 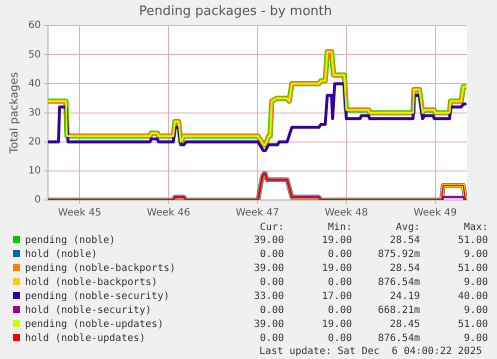 What do you see at coordinates (168, 213) in the screenshot?
I see `x-tick-label: Week 46` at bounding box center [168, 213].